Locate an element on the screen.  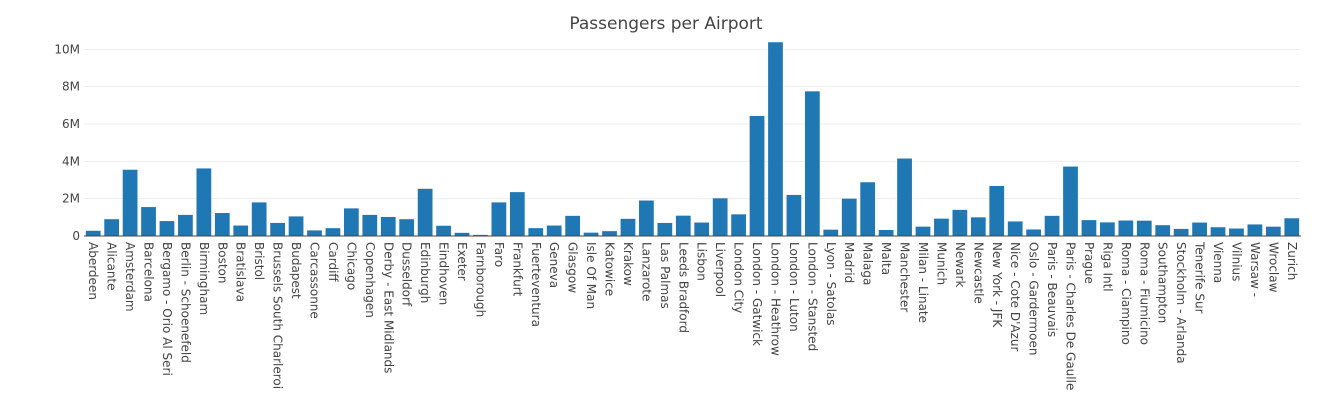
chart-title: Passengers per Airport is located at coordinates (666, 24).